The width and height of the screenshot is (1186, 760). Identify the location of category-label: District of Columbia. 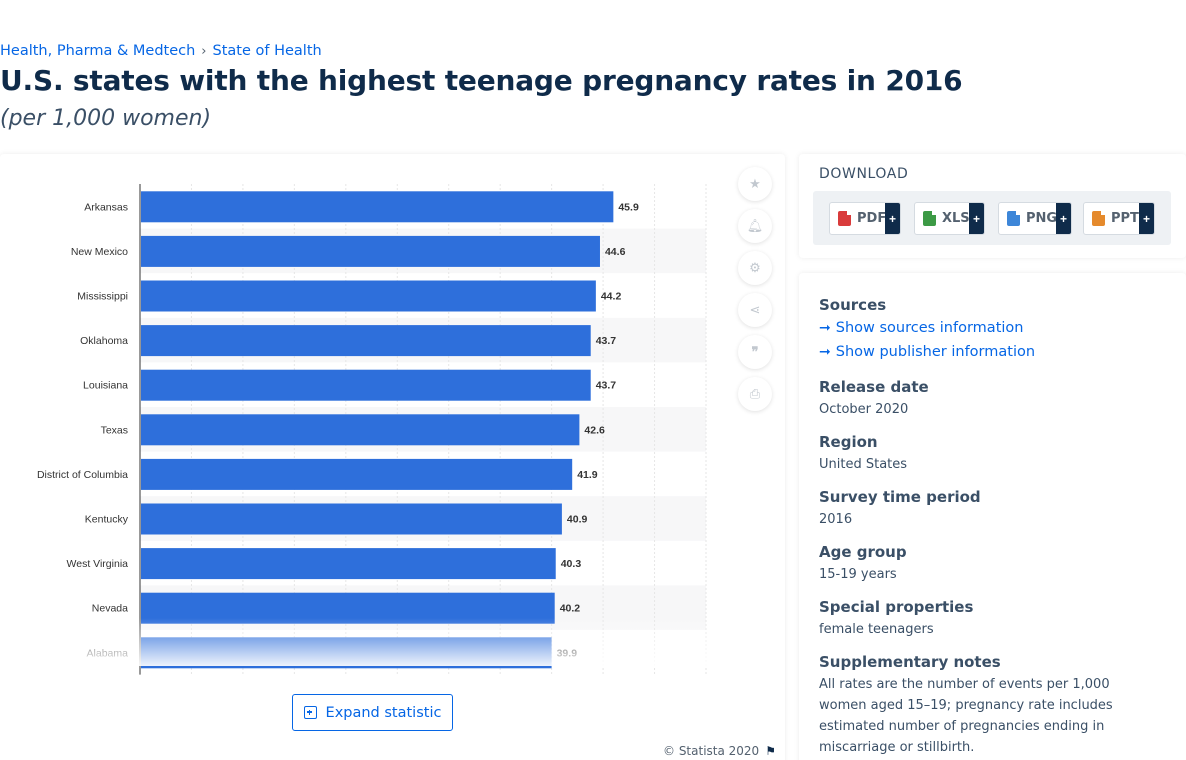
(82, 475).